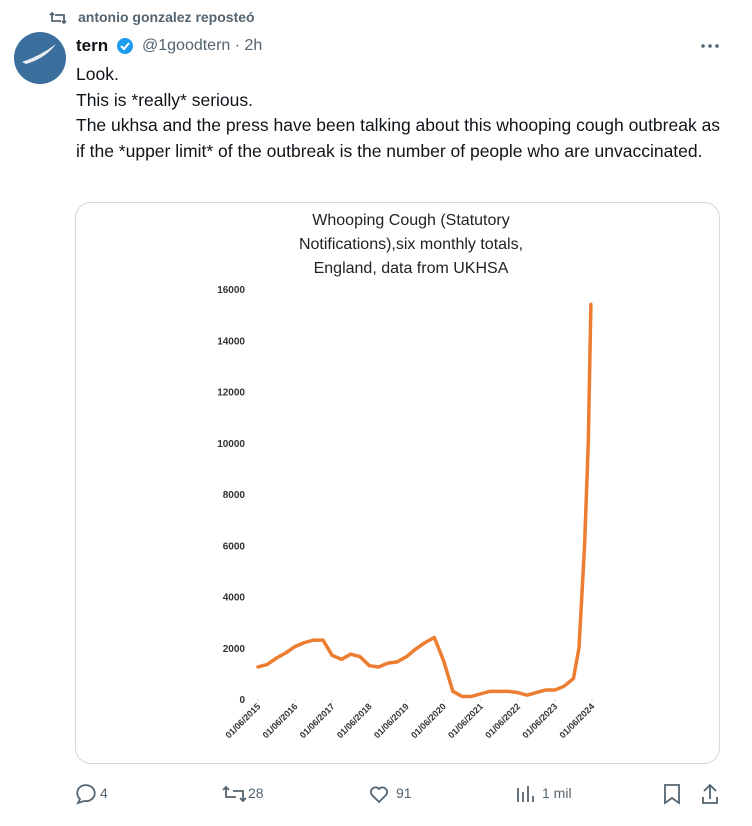 The image size is (752, 826). Describe the element at coordinates (354, 720) in the screenshot. I see `x-tick-label: 01/06/2018` at that location.